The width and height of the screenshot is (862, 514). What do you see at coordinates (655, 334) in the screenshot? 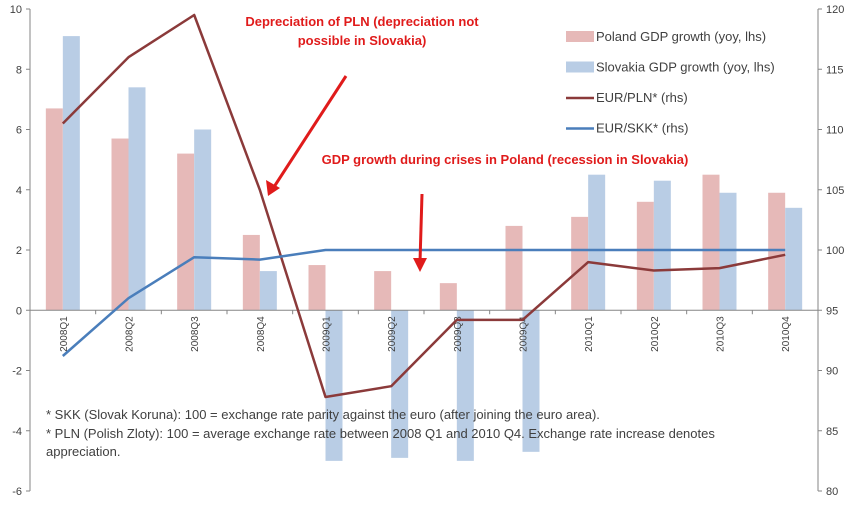
I see `x-tick-label-2010Q2: 2010Q2` at bounding box center [655, 334].